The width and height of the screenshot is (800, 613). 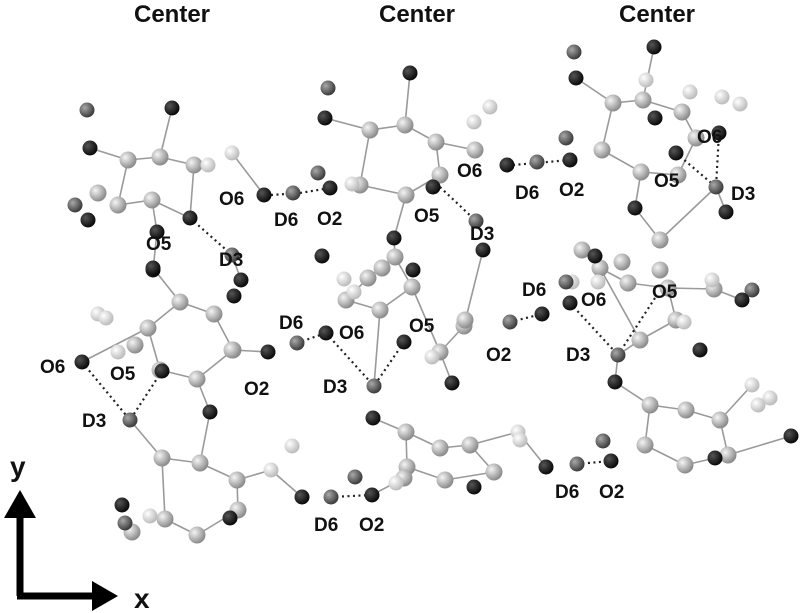 I want to click on x-axis-label: x, so click(x=142, y=598).